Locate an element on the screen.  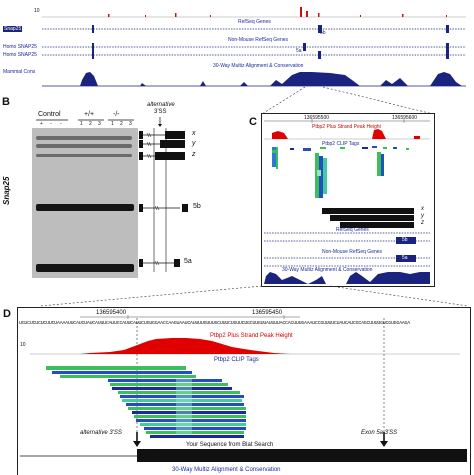
gel-lane-k3: 3 is located at coordinates (130, 124).